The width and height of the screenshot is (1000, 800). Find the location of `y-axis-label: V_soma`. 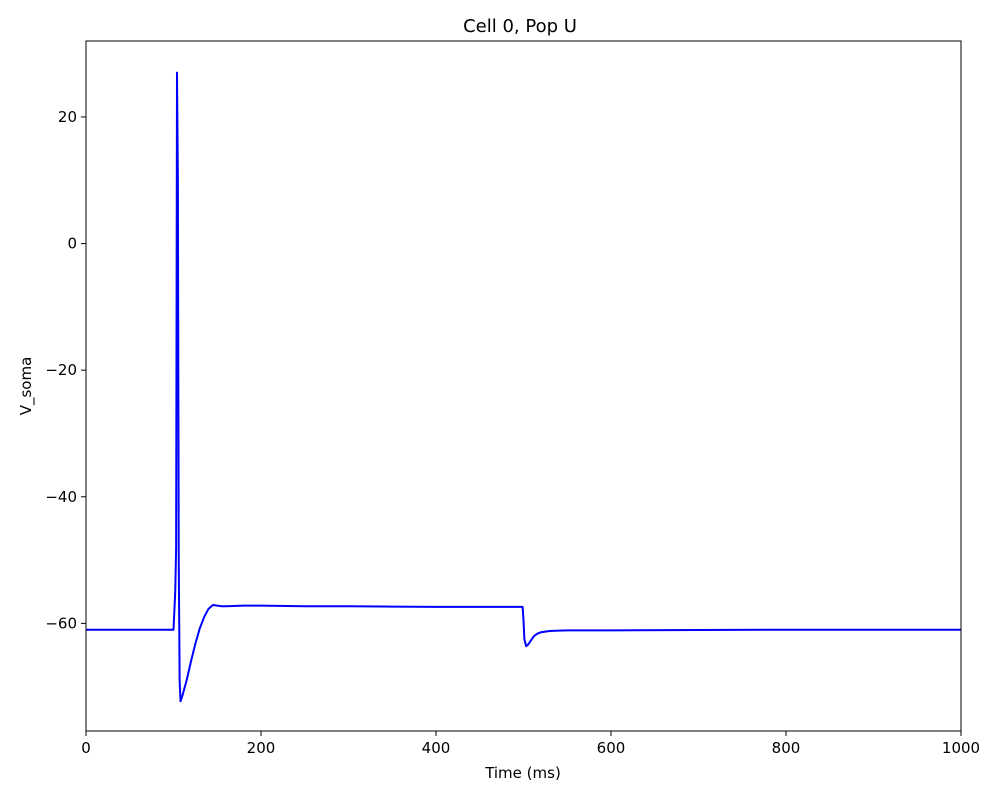

y-axis-label: V_soma is located at coordinates (26, 386).